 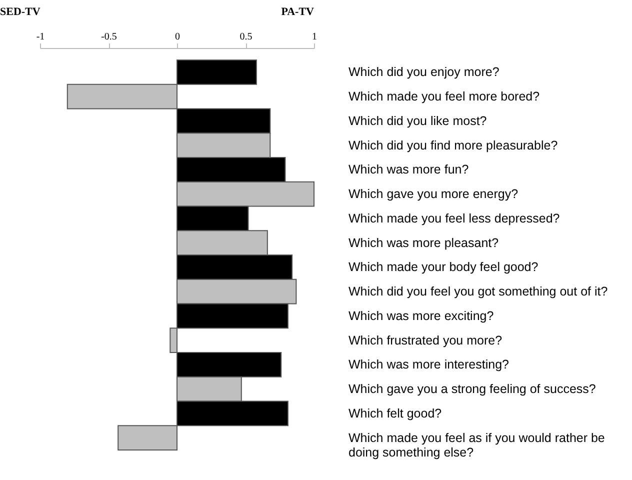 What do you see at coordinates (478, 291) in the screenshot?
I see `y-tick-label: Which did you feel you got something out of it?` at bounding box center [478, 291].